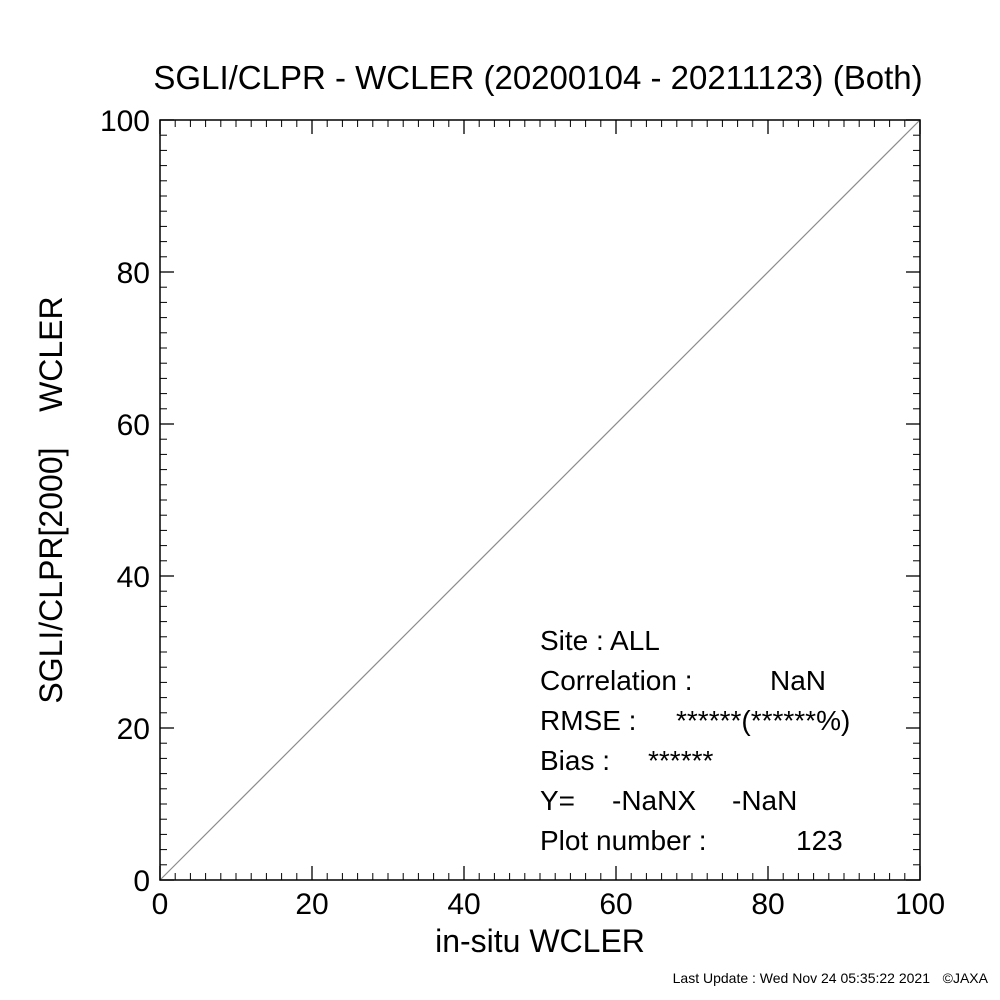 This screenshot has height=1000, width=1000. Describe the element at coordinates (51, 499) in the screenshot. I see `y-axis-label: SGLI/CLPR[2000] WCLER` at that location.